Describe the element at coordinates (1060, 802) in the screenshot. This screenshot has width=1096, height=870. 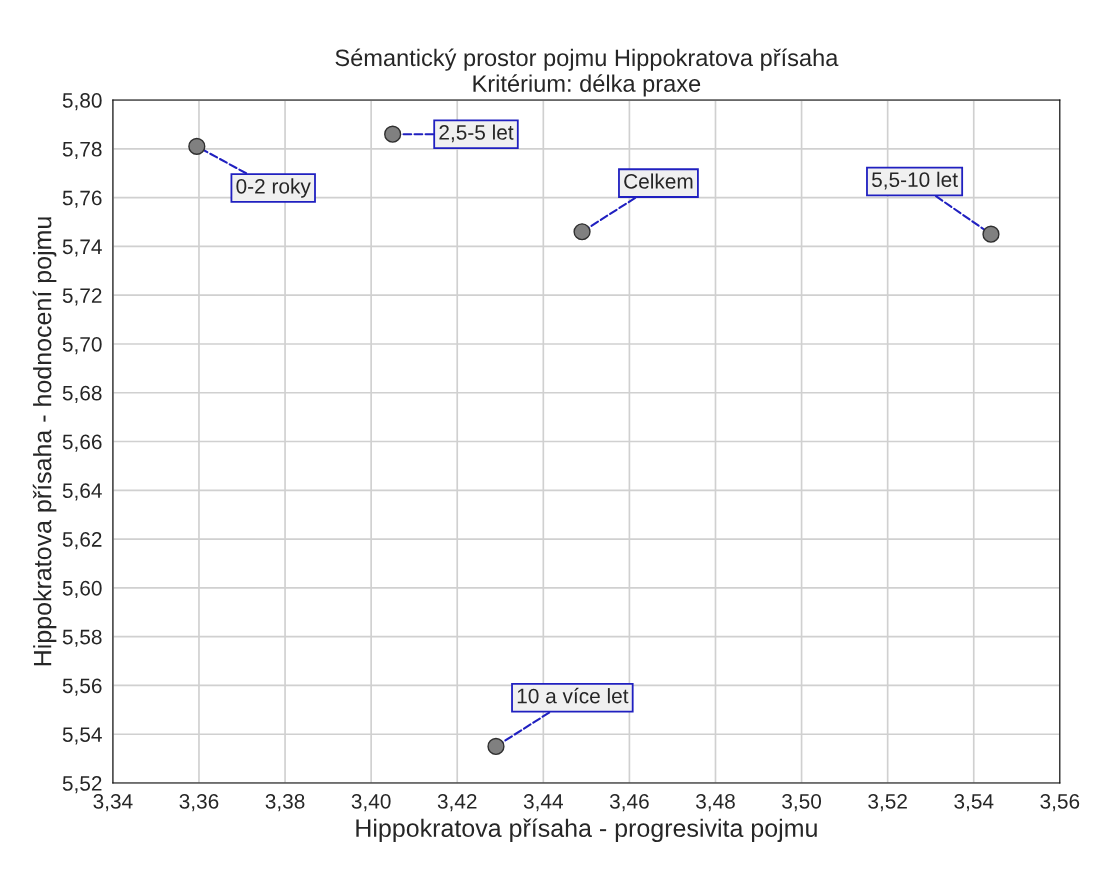
I see `x-tick-label: 3,56` at that location.